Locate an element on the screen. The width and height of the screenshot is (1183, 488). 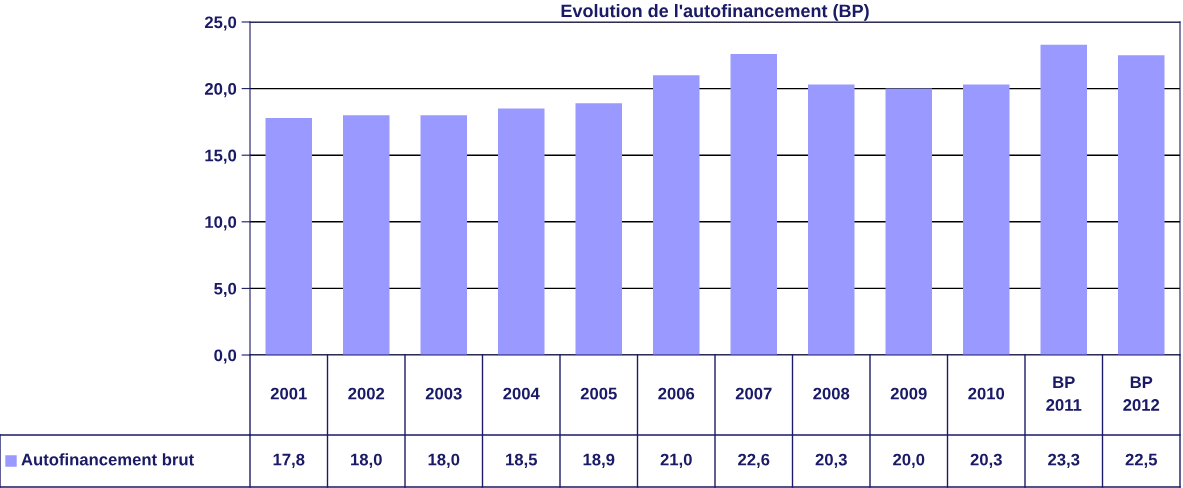
data-label: 20,0 is located at coordinates (909, 460).